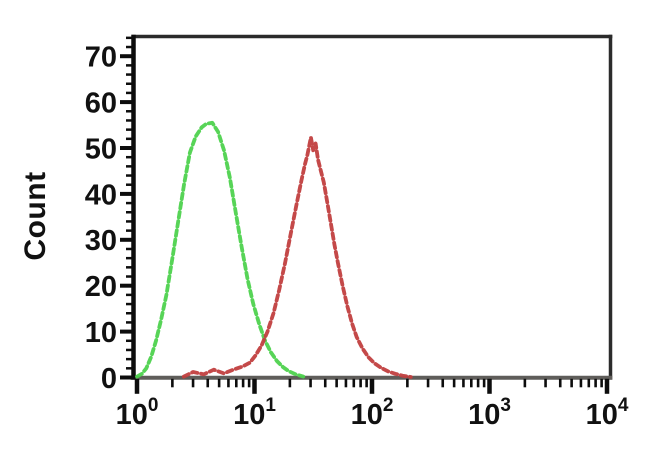 The height and width of the screenshot is (471, 650). I want to click on x-tick-label: 10¹, so click(254, 413).